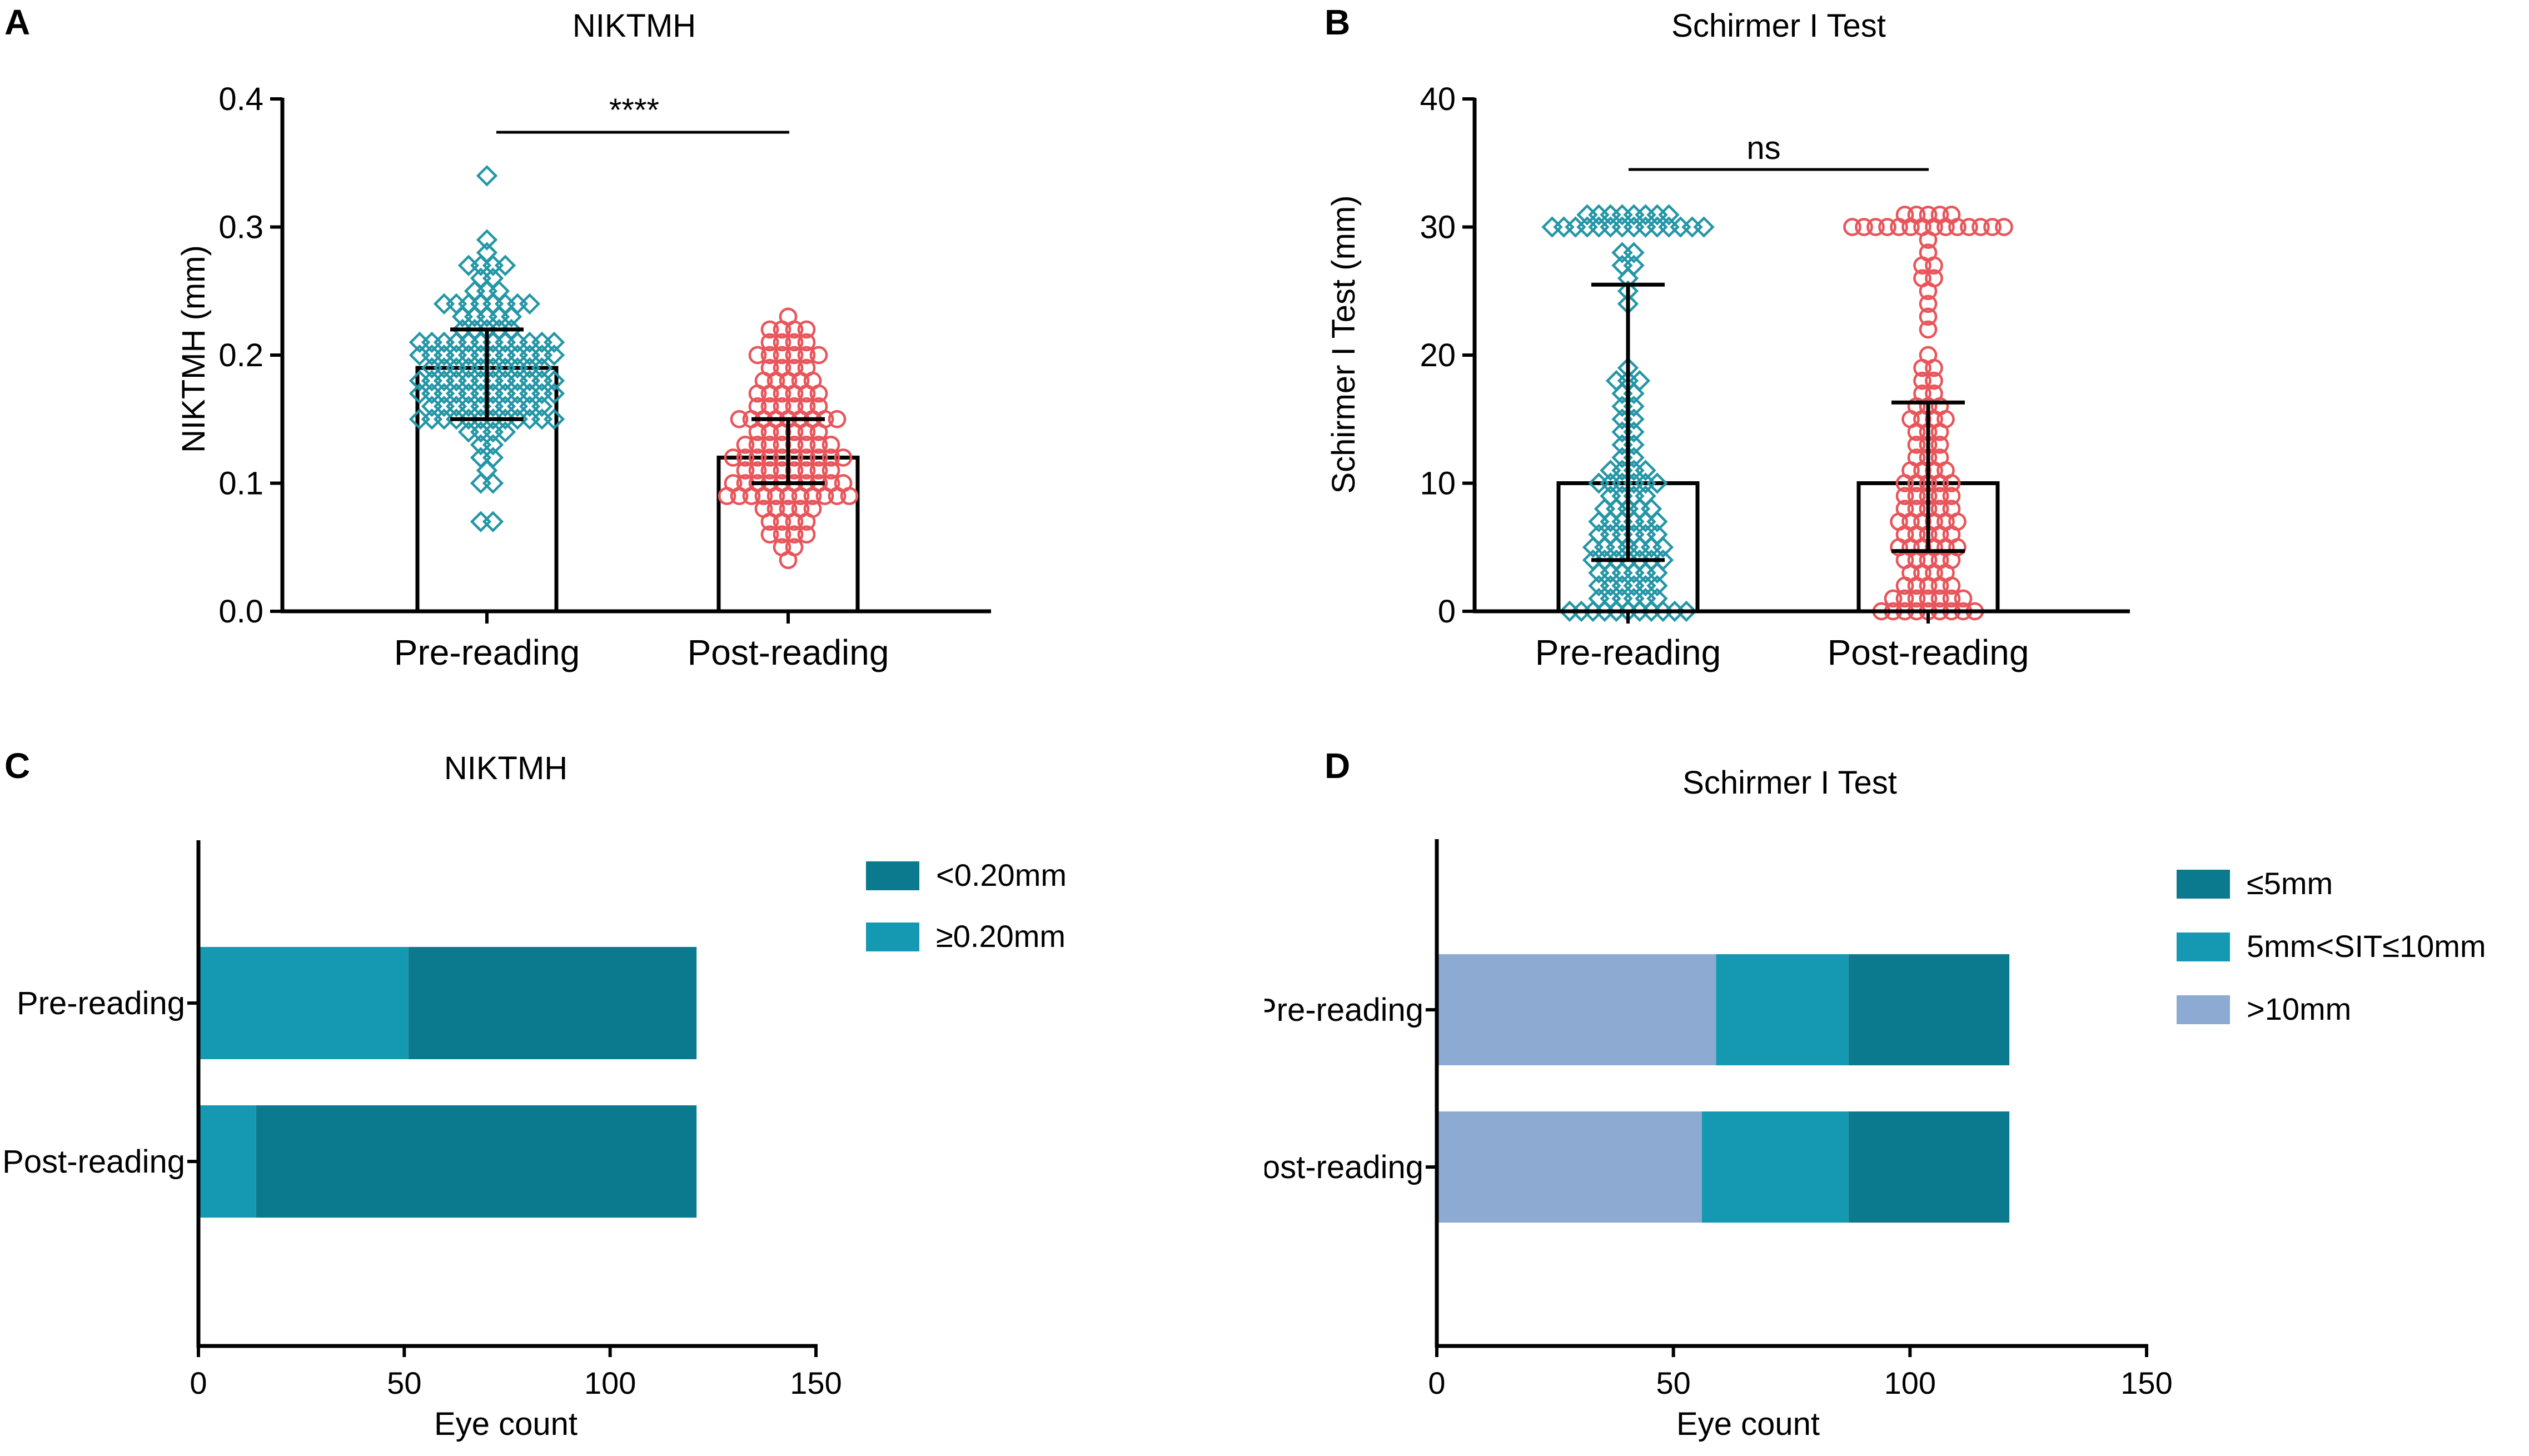  Describe the element at coordinates (634, 26) in the screenshot. I see `panel-a-title: NIKTMH` at that location.